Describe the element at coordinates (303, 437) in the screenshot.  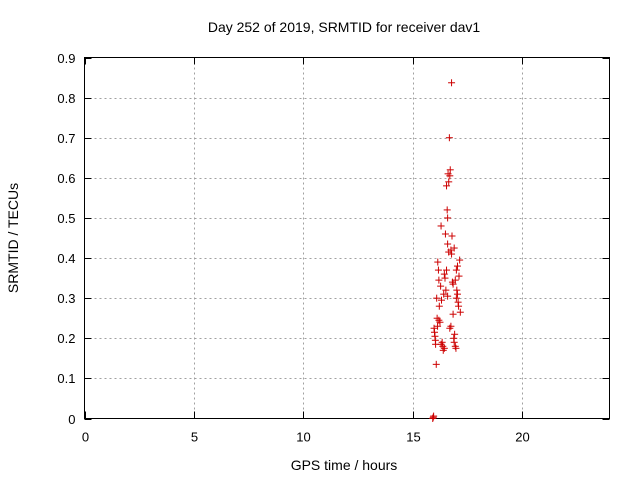
I see `x-tick-label: 10` at that location.